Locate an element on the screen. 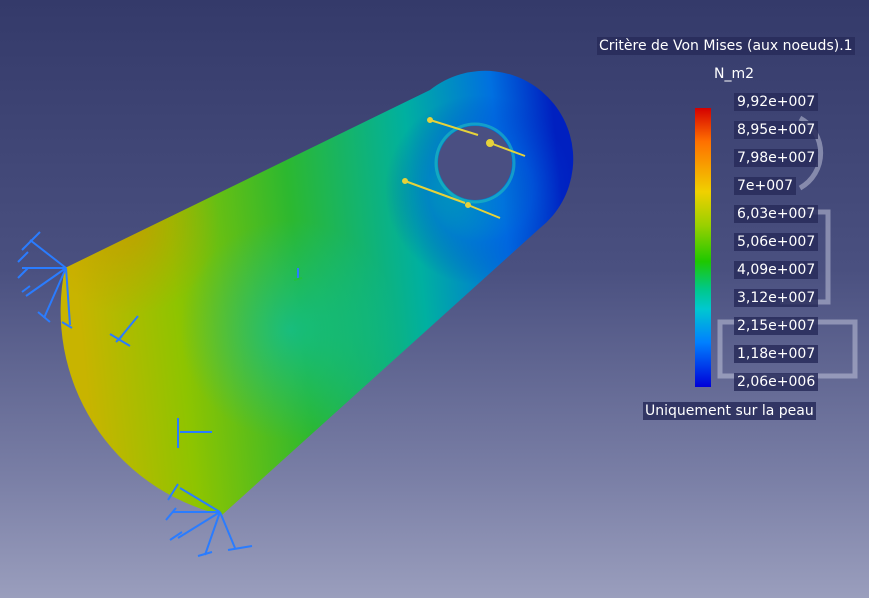 Image resolution: width=869 pixels, height=598 pixels. legend-tick: 7e+007 is located at coordinates (765, 186).